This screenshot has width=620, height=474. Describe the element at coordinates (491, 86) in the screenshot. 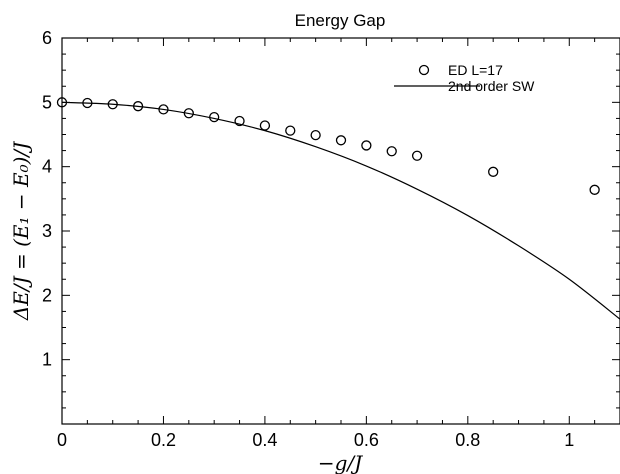

I see `legend-label-sw: 2nd order SW` at that location.